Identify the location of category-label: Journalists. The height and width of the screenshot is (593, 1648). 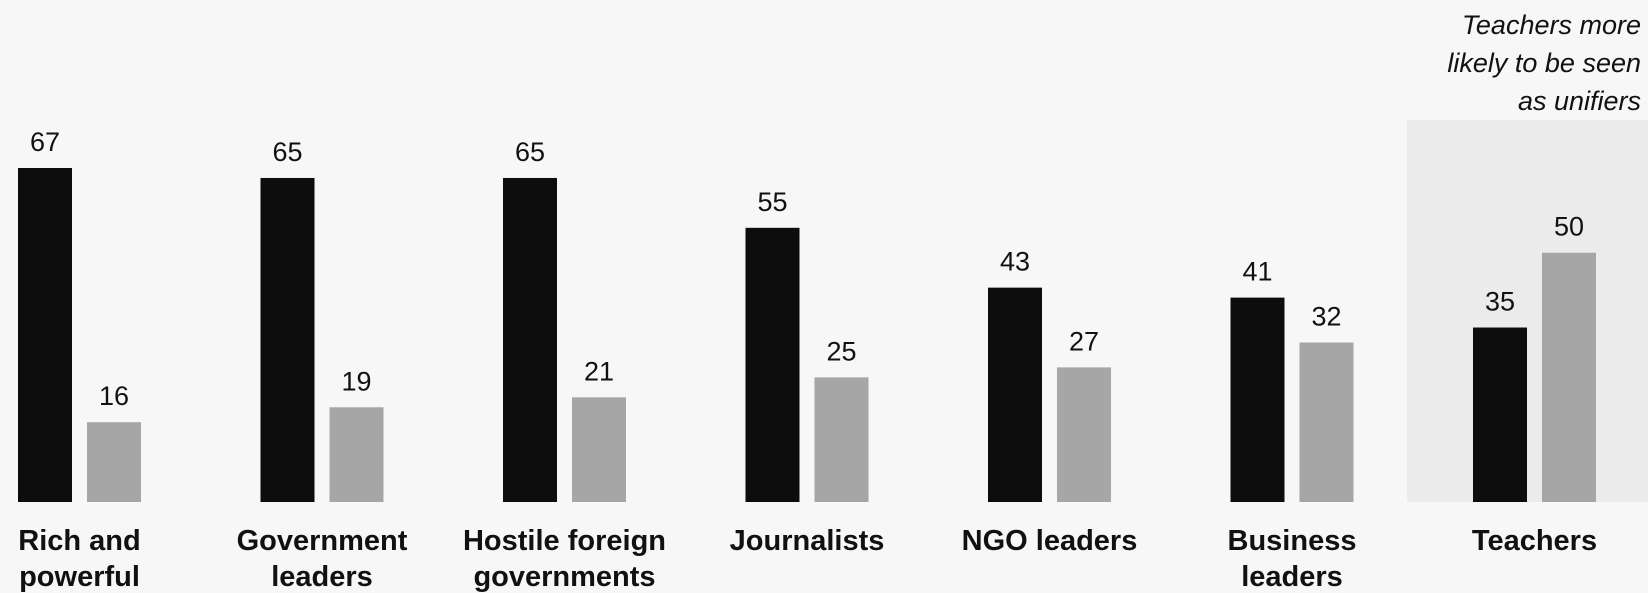
(807, 541).